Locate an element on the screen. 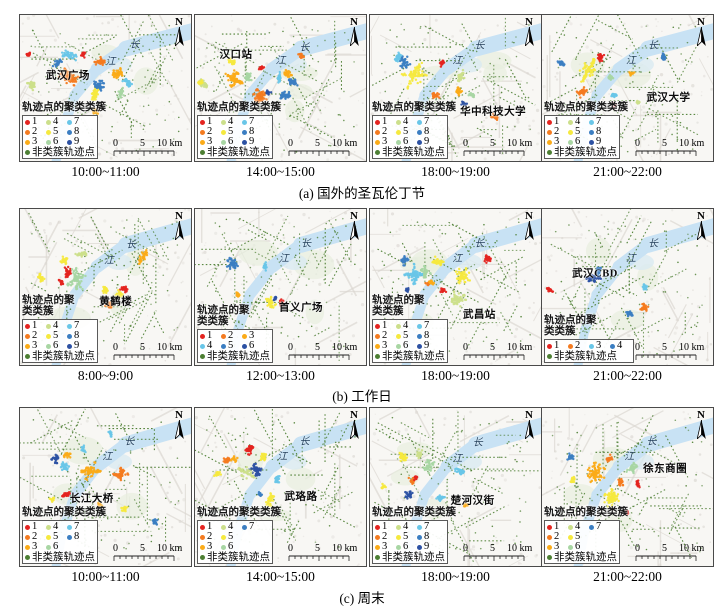 The width and height of the screenshot is (724, 606). legend-entry: 5 is located at coordinates (406, 335).